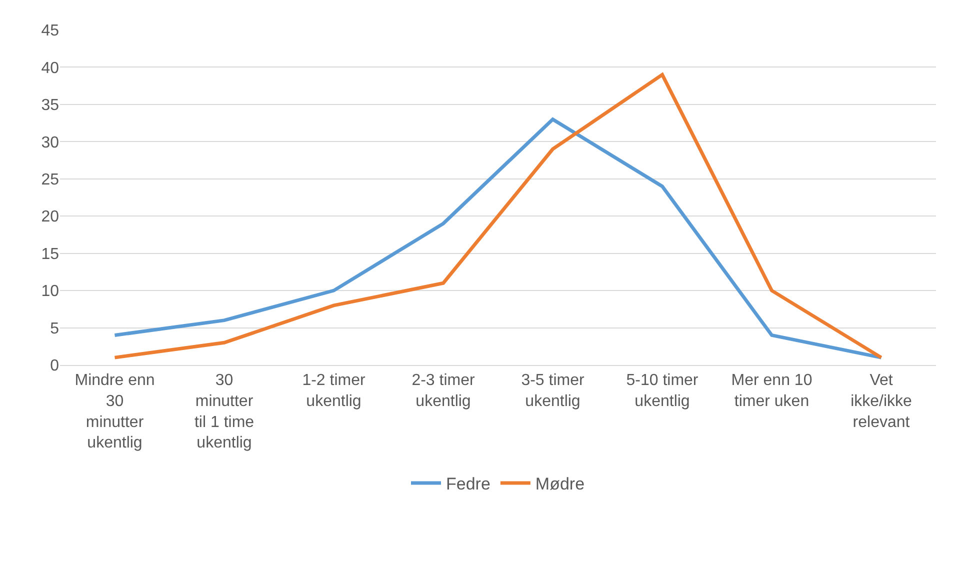 The height and width of the screenshot is (565, 956). I want to click on y-tick-label: 20, so click(50, 217).